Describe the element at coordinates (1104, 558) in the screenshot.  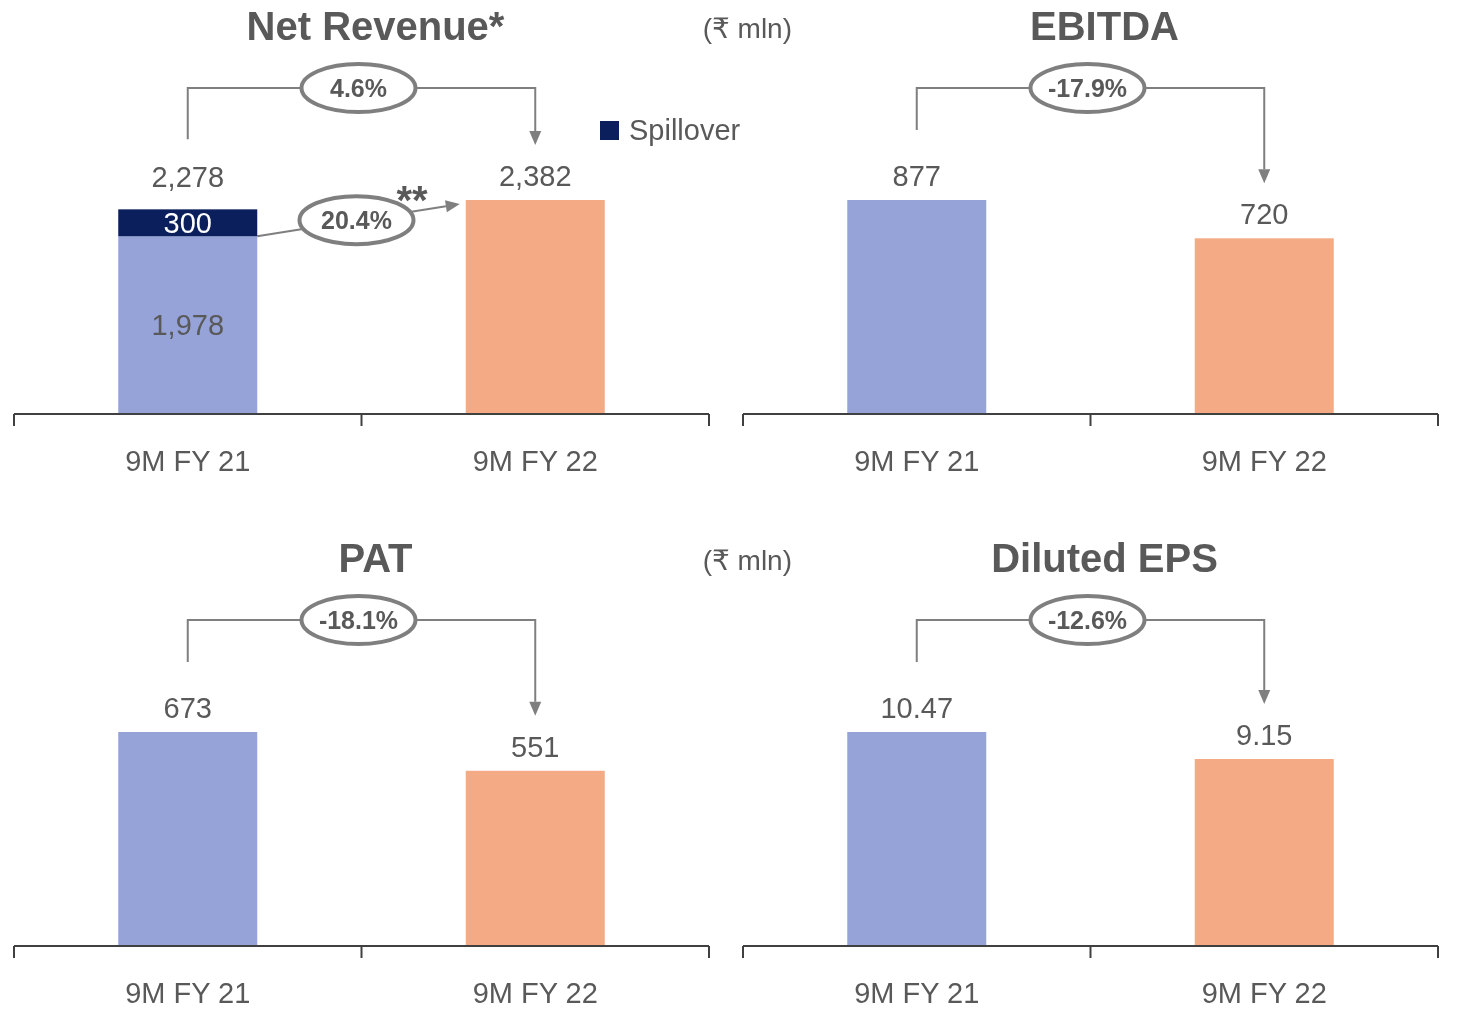
I see `chart-title: Diluted EPS` at that location.